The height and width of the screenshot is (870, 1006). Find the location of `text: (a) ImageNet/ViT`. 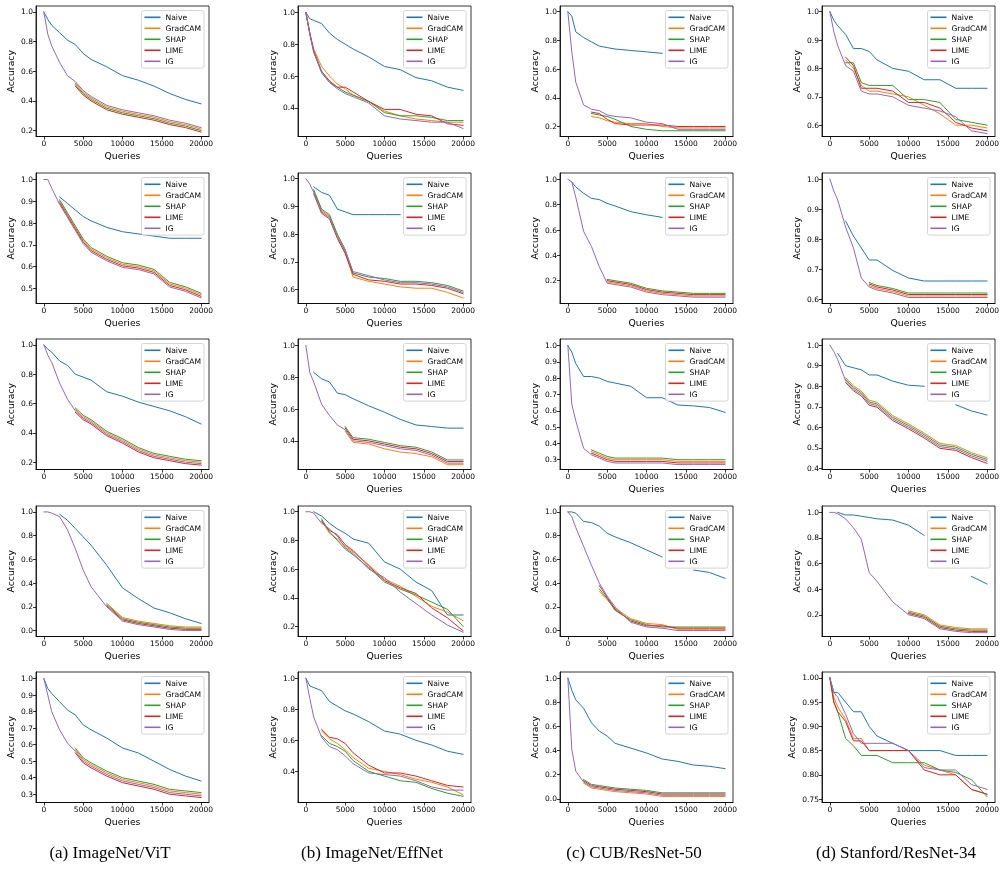

text: (a) ImageNet/ViT is located at coordinates (110, 852).